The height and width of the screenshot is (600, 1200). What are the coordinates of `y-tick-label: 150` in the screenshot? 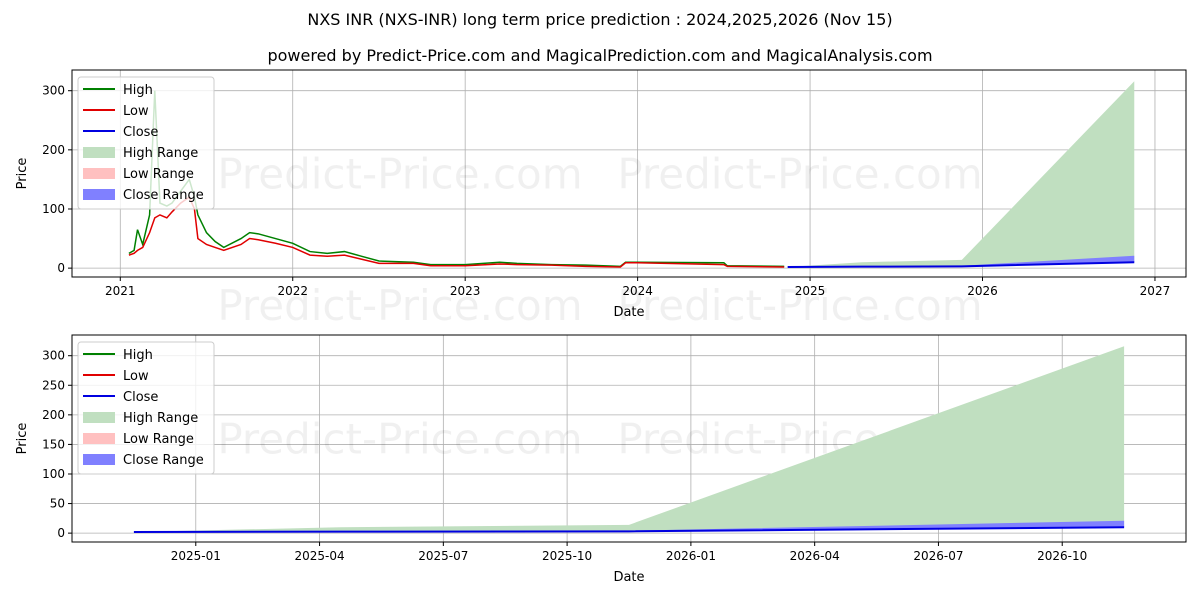 It's located at (53, 444).